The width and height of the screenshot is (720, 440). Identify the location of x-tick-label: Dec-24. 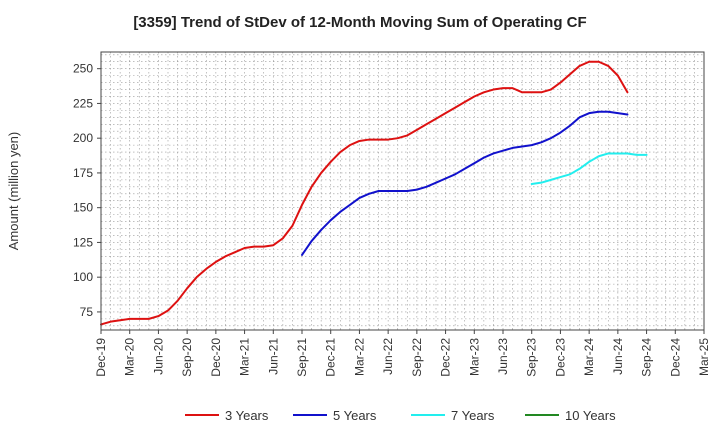
(675, 357).